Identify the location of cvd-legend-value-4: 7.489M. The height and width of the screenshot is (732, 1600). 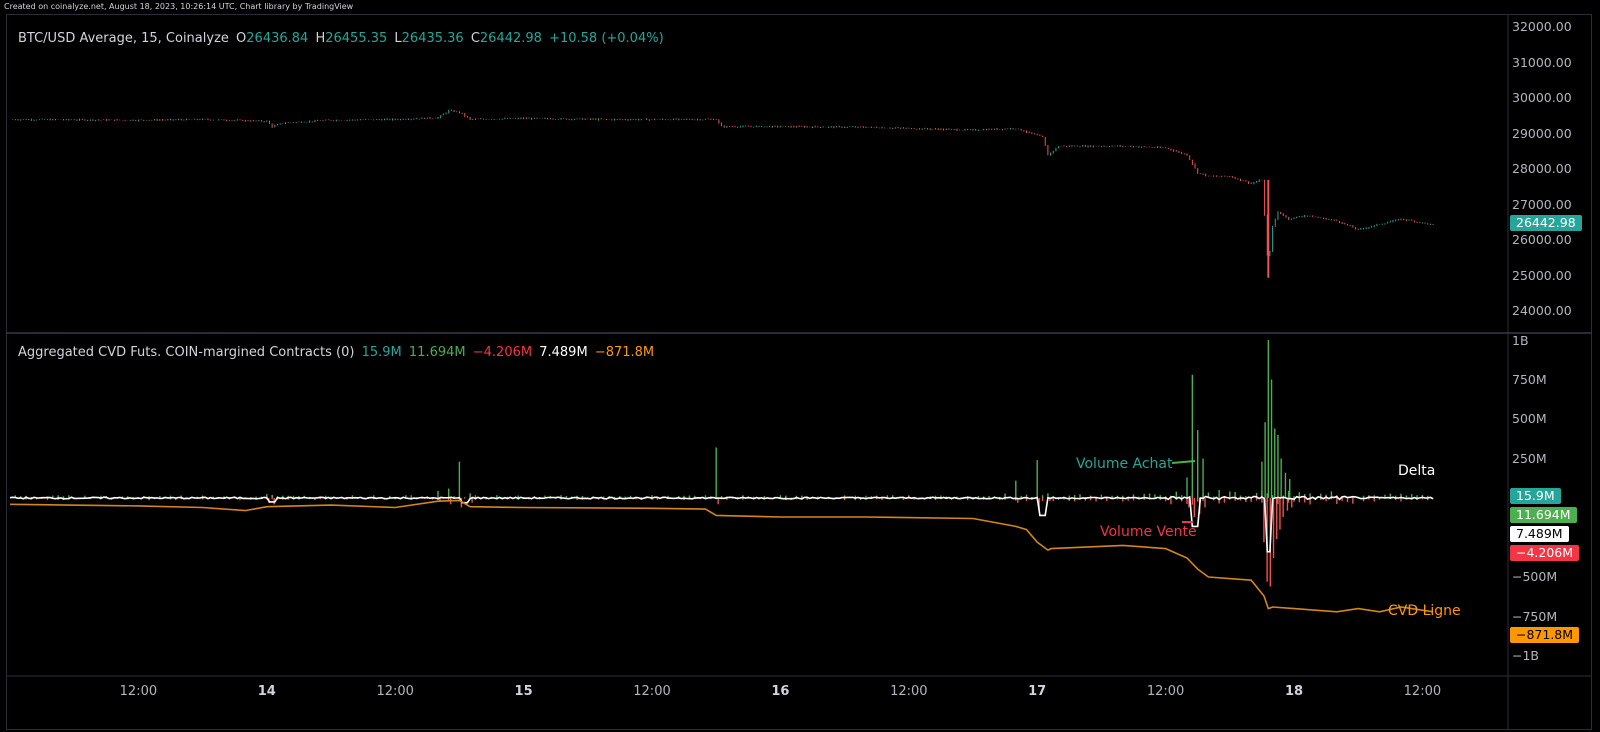
(563, 352).